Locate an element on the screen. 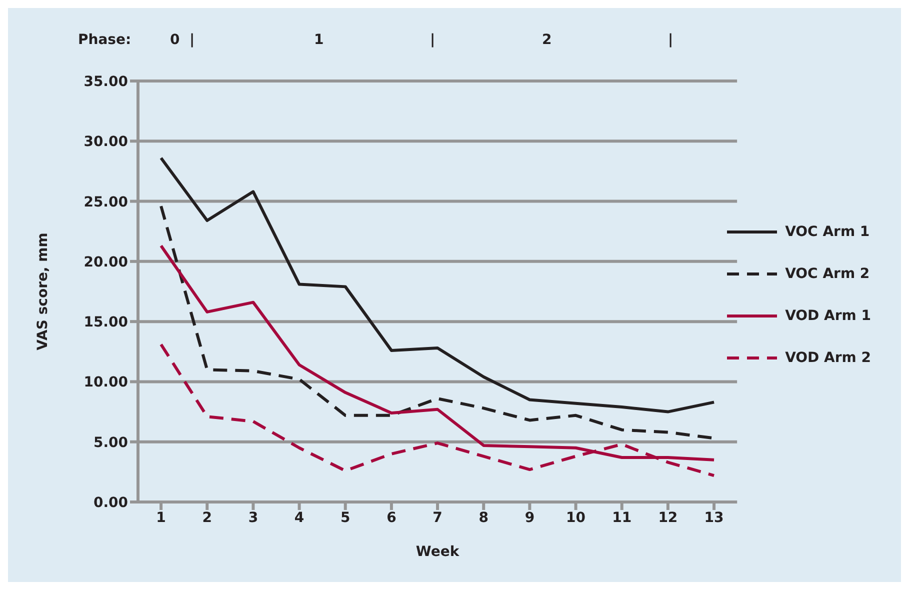  x-tick-label: 9 is located at coordinates (529, 518).